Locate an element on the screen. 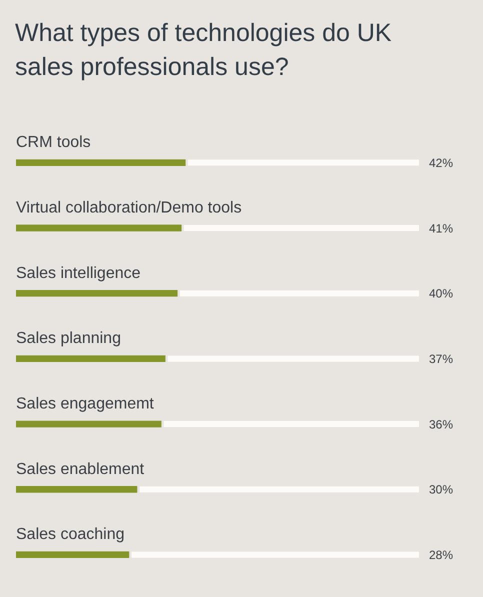  y-tick-label: Sales enablement is located at coordinates (80, 469).